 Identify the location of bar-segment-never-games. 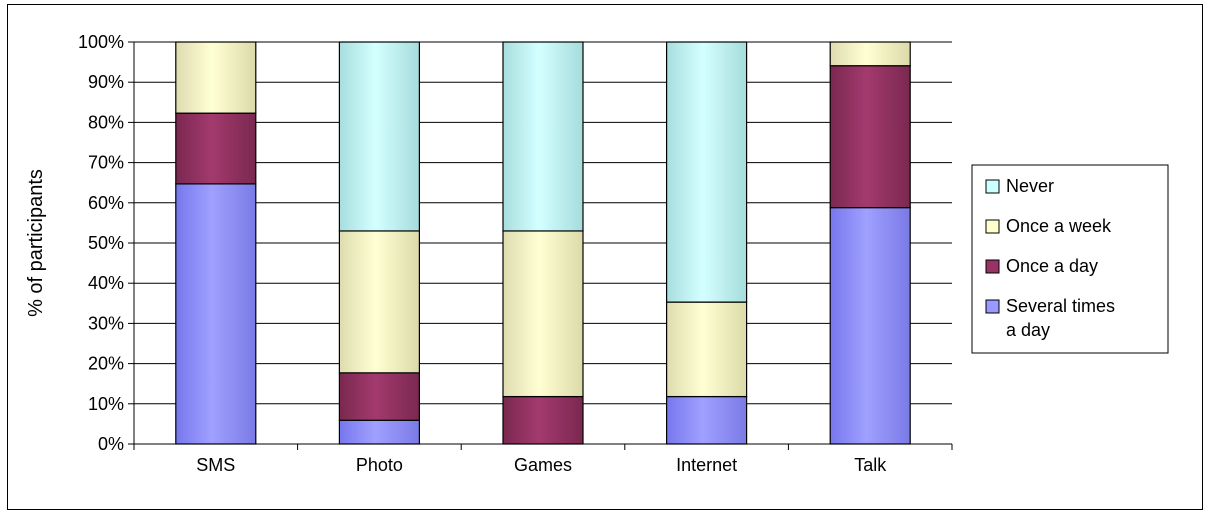
(543, 136).